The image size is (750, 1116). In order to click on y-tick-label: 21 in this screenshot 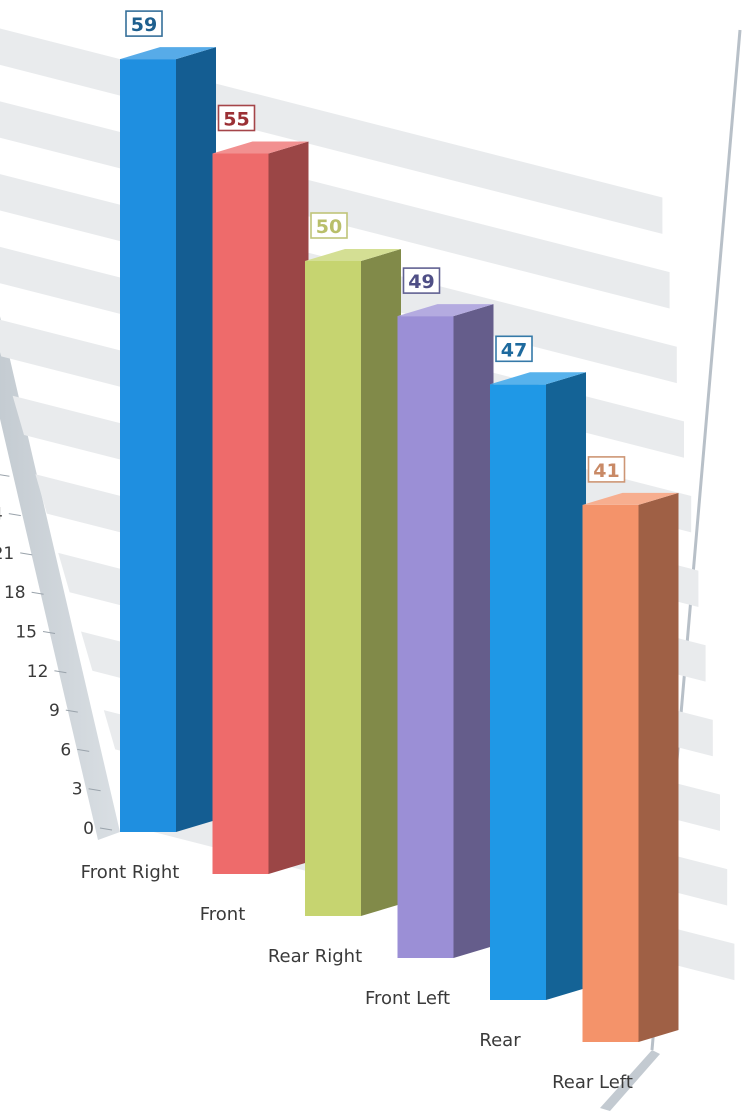, I will do `click(7, 554)`.